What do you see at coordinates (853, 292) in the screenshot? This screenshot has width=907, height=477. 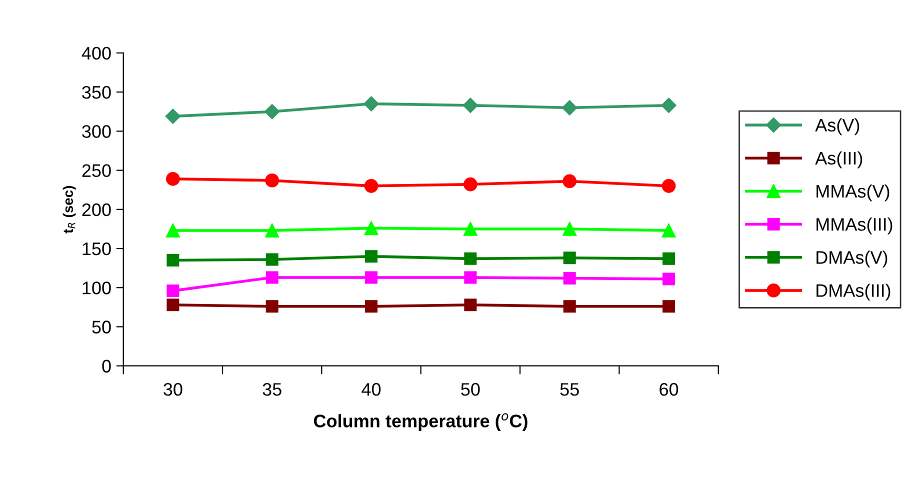 I see `legend-label: DMAs(III)` at bounding box center [853, 292].